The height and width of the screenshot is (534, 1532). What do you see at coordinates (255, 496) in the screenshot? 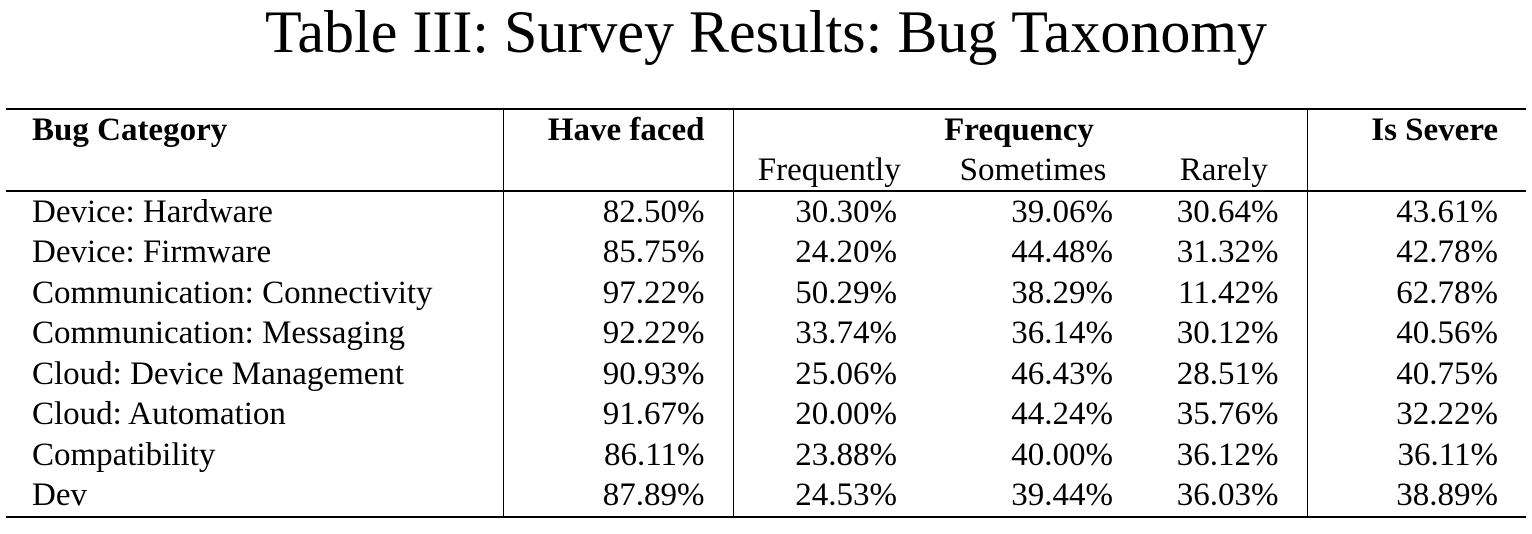
I see `cell-category: Dev` at bounding box center [255, 496].